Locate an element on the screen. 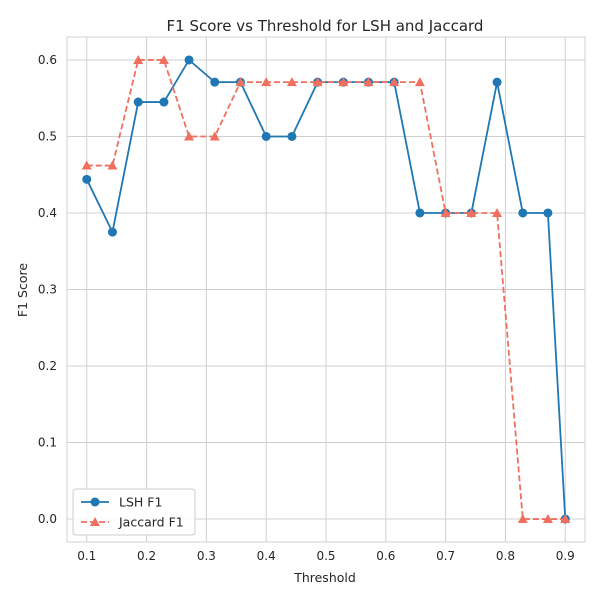 This screenshot has width=600, height=604. y-tick-label: 0.6 is located at coordinates (47, 60).